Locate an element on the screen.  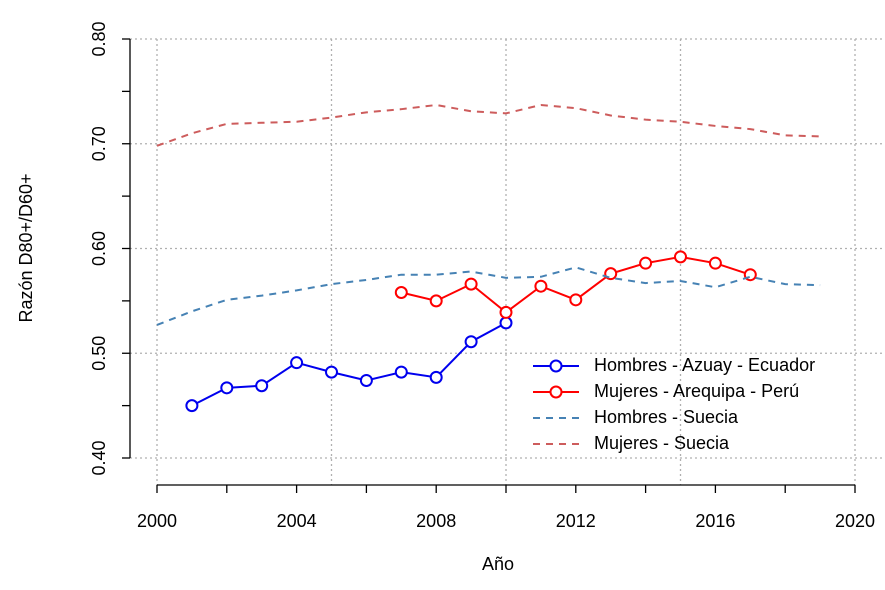
x-tick-label: 2000 is located at coordinates (157, 521).